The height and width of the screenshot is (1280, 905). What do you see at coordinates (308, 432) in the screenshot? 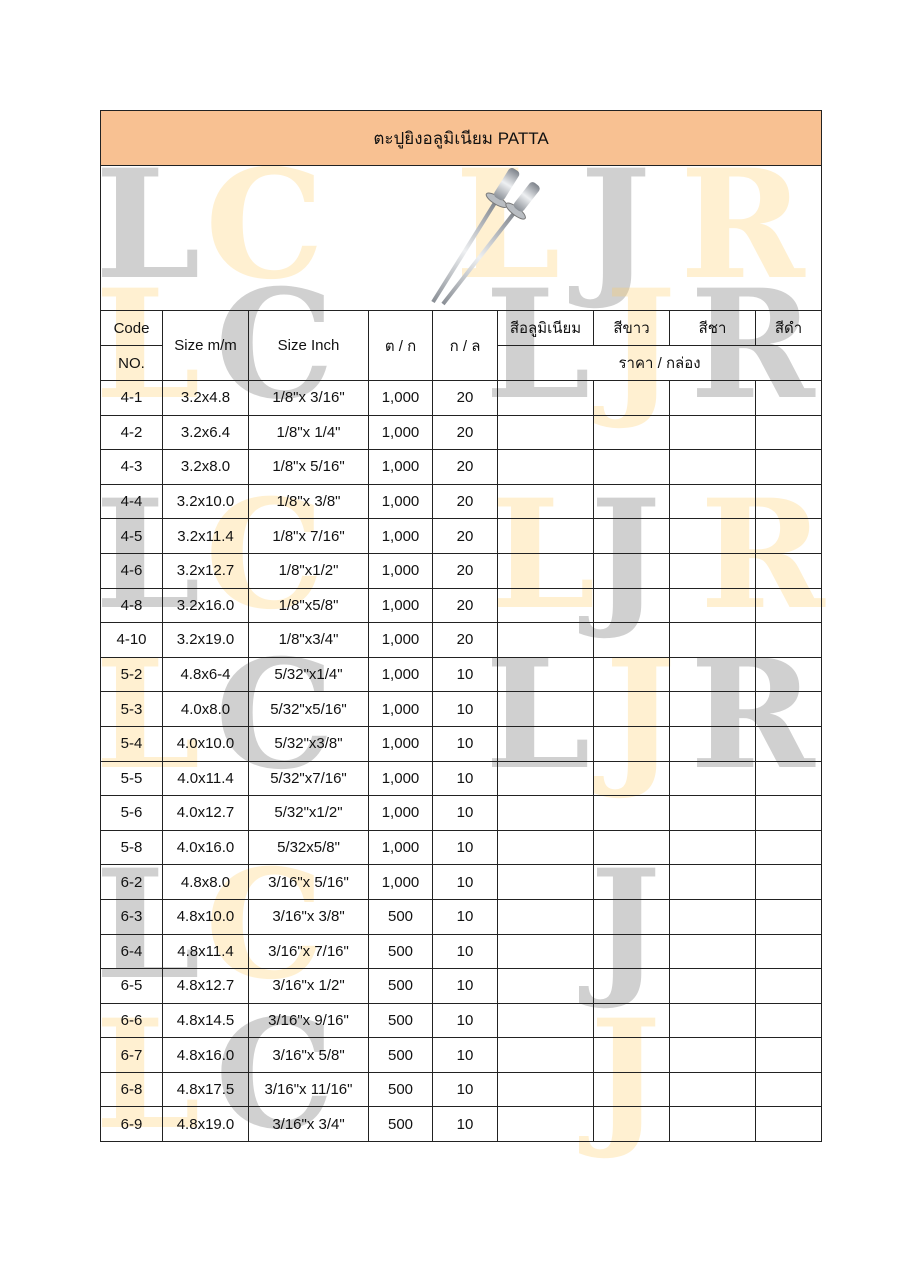
I see `cell-size-inch: 1/8"x 1/4"` at bounding box center [308, 432].